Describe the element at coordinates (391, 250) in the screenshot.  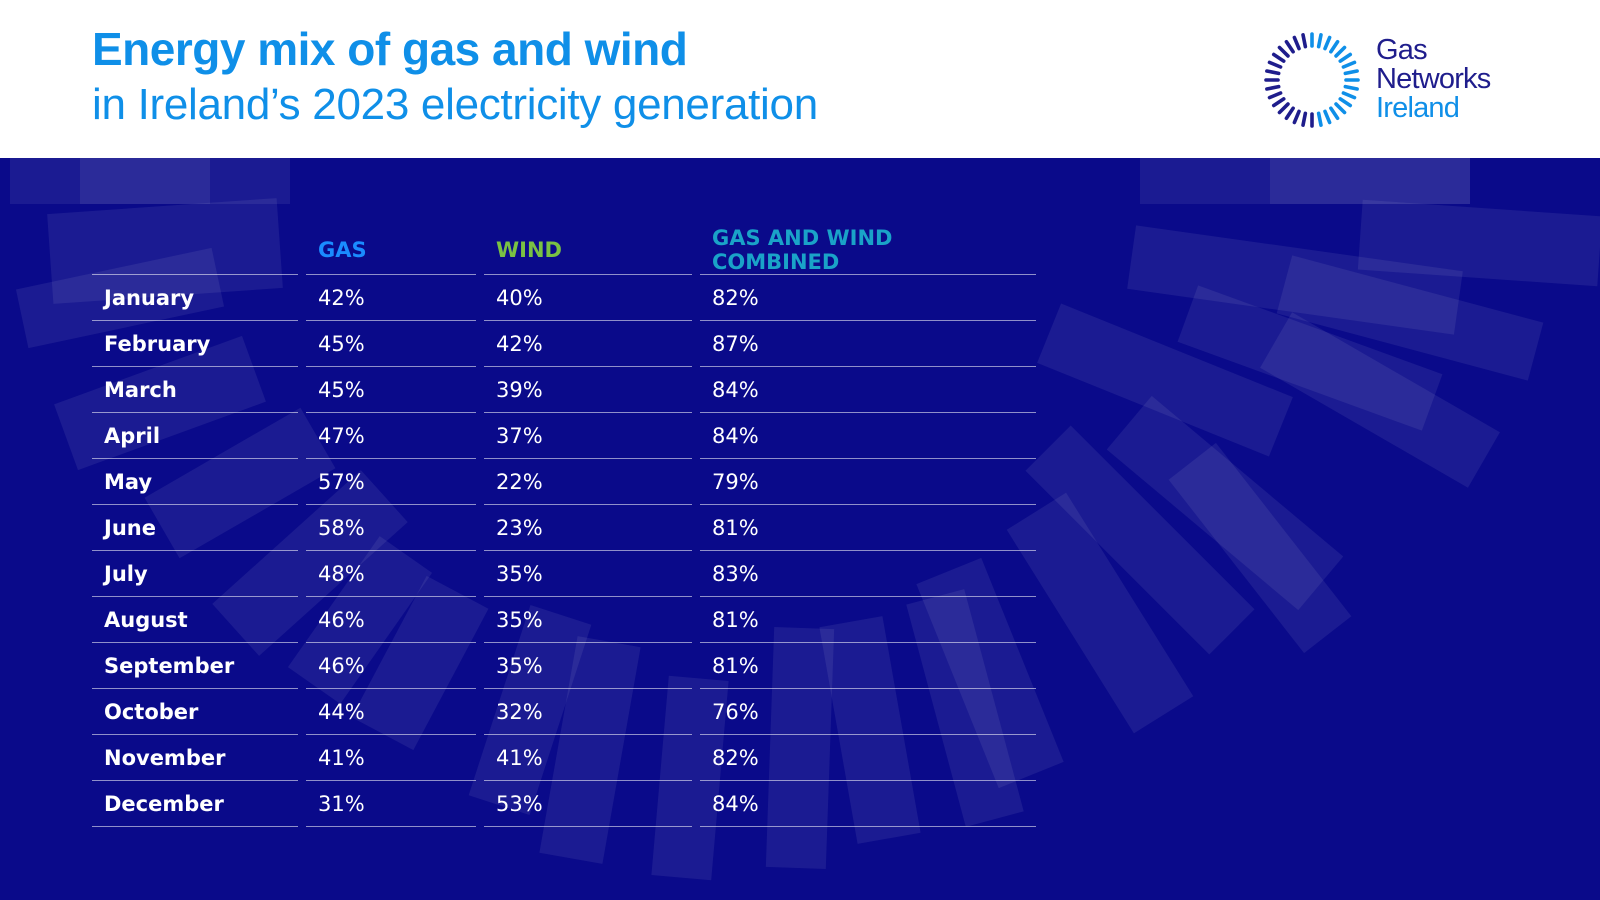
I see `column-header-gas: GAS` at that location.